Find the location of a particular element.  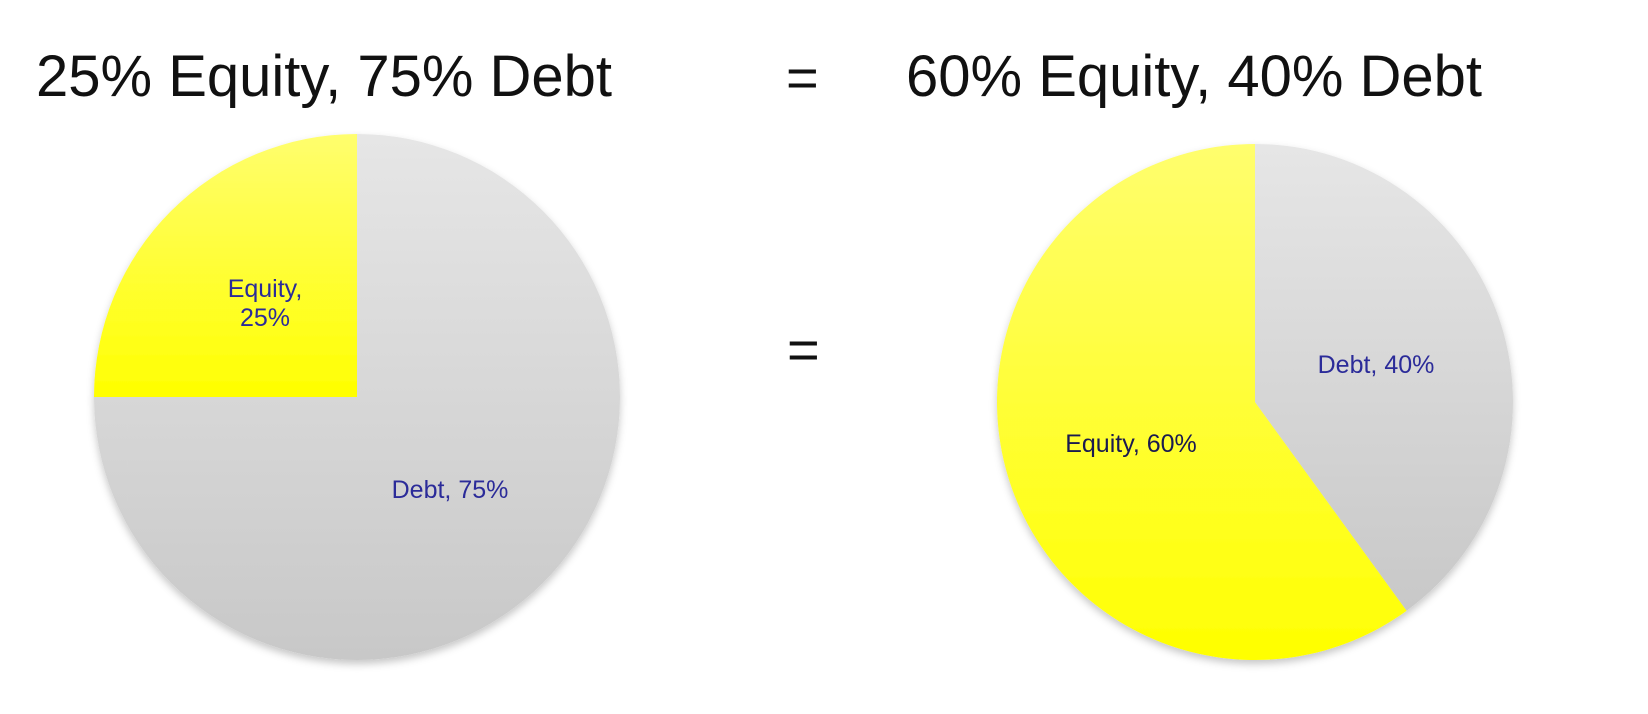

right-slice-debt is located at coordinates (1384, 377).